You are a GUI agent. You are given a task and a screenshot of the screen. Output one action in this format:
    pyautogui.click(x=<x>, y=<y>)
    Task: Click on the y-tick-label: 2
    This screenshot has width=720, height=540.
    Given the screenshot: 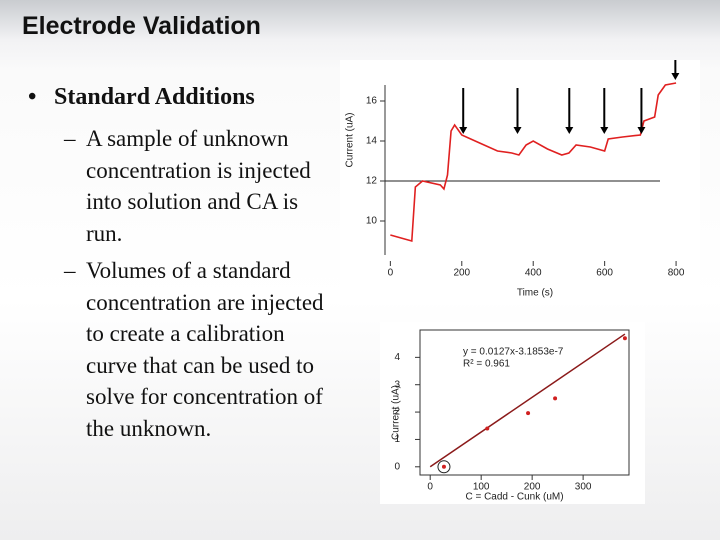 What is the action you would take?
    pyautogui.click(x=397, y=412)
    